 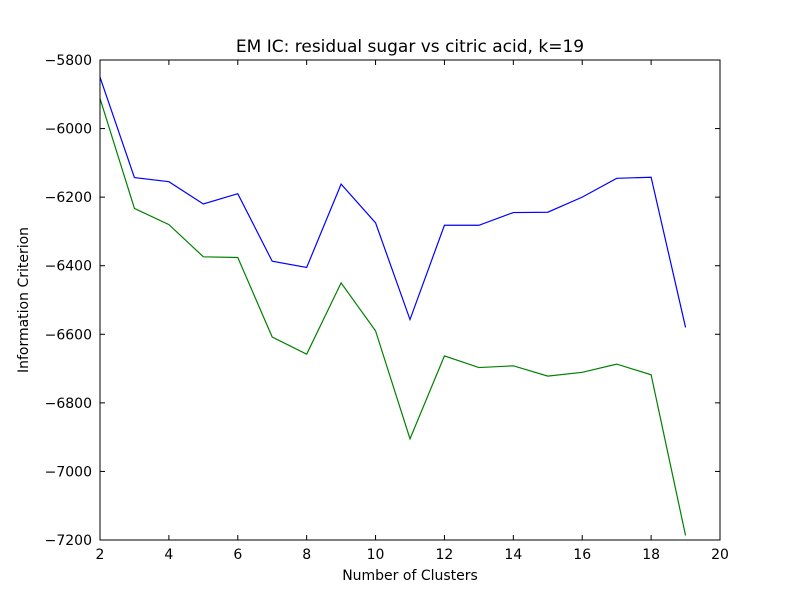 What do you see at coordinates (68, 404) in the screenshot?
I see `y-tick-label: −6800` at bounding box center [68, 404].